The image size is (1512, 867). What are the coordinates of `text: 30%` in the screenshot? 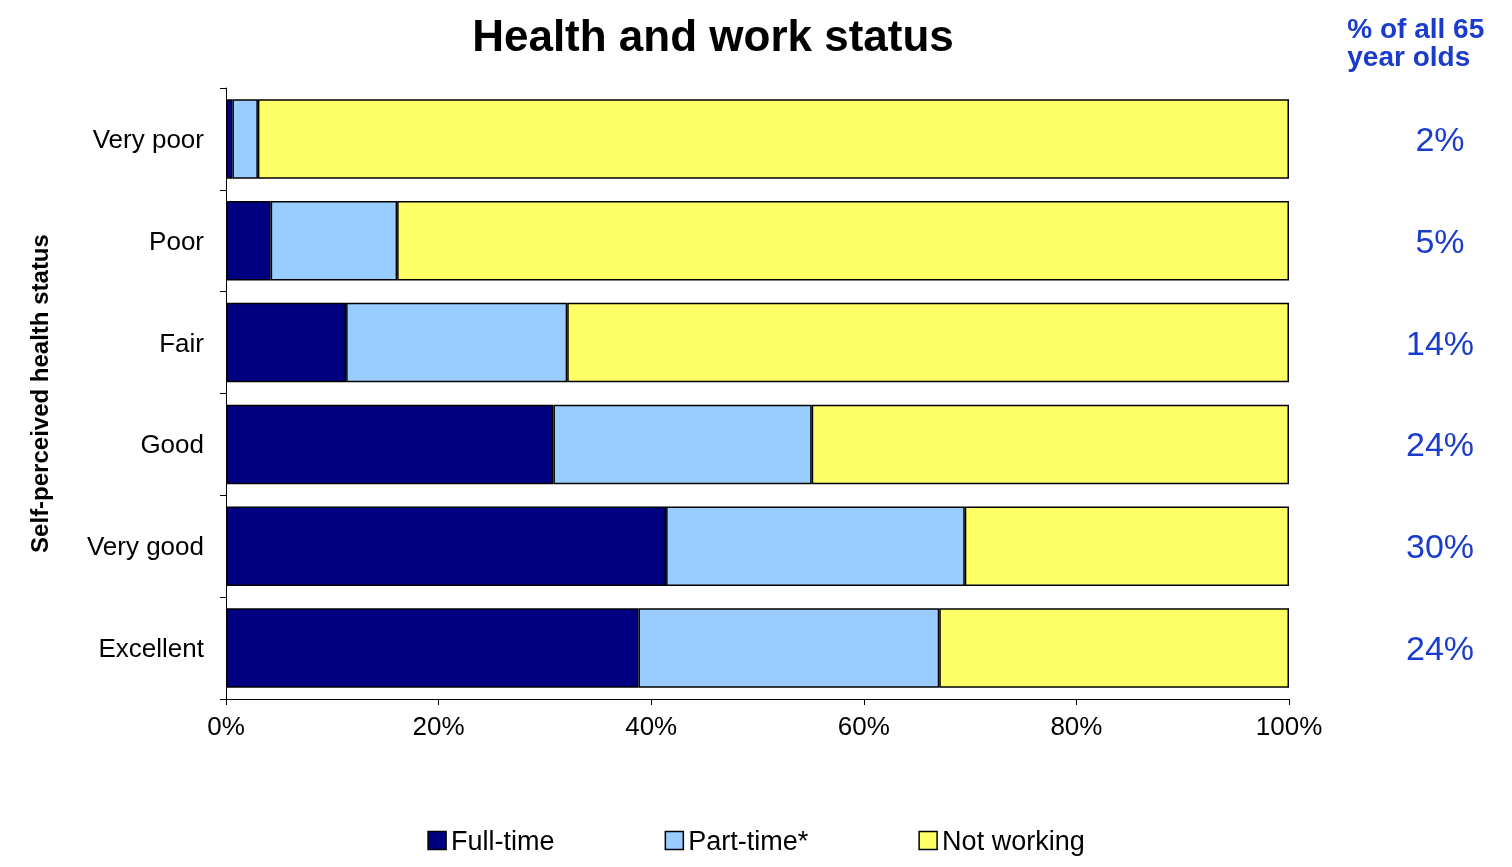 It's located at (1440, 546).